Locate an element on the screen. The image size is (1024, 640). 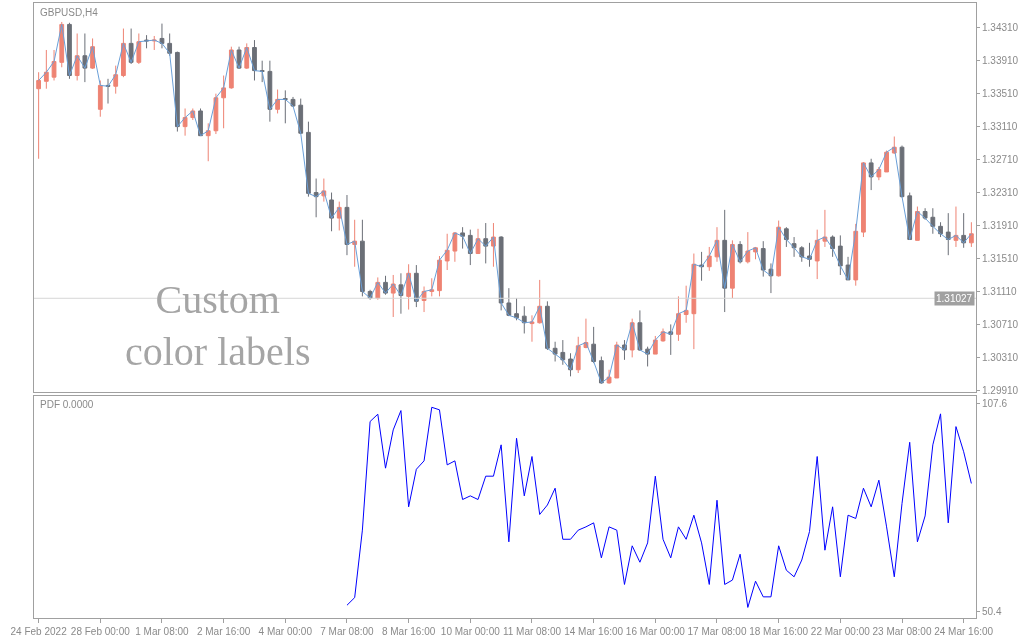
y-tick-label: 1.29910 is located at coordinates (1000, 390).